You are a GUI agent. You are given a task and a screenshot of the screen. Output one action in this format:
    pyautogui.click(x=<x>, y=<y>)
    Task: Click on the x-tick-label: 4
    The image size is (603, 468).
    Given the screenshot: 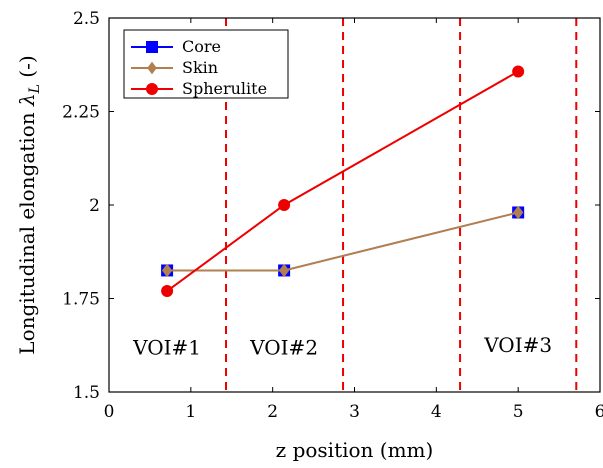 What is the action you would take?
    pyautogui.click(x=436, y=412)
    